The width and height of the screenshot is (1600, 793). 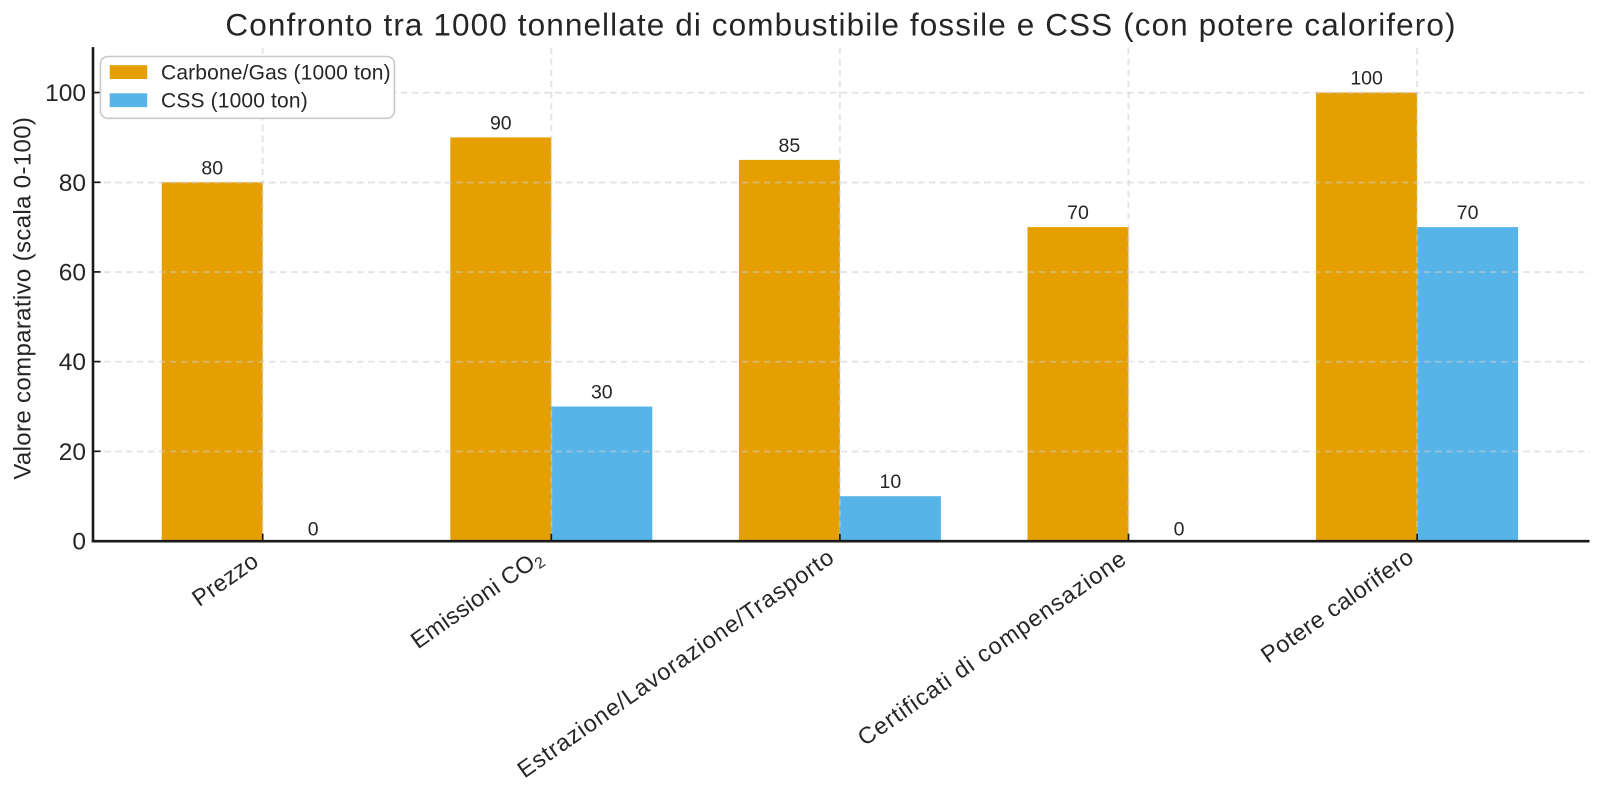 I want to click on svg-text: 40, so click(x=72, y=362).